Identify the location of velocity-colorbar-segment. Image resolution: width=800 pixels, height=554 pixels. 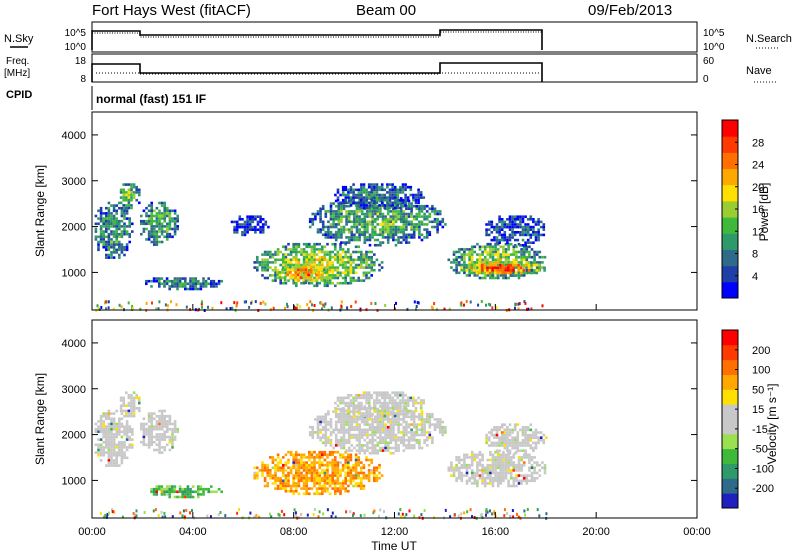
(730, 412).